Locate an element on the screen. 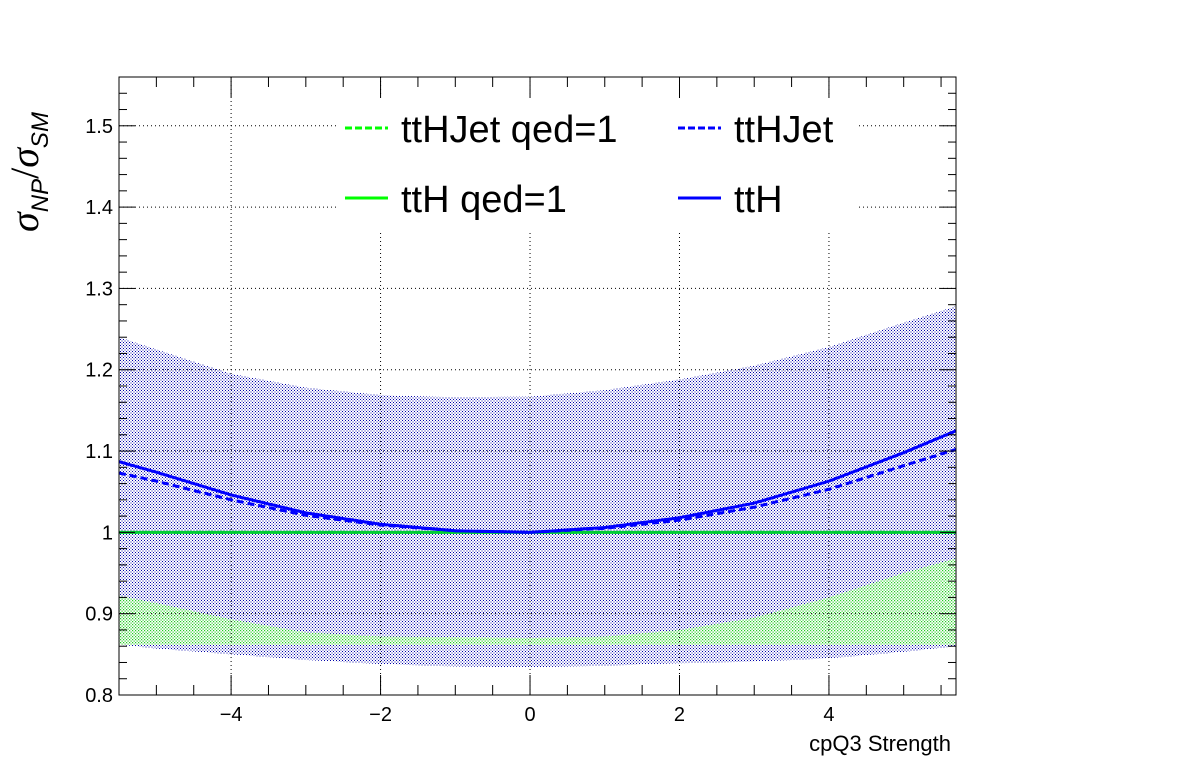 The width and height of the screenshot is (1196, 772). legend-label: ttHJet qed=1 is located at coordinates (509, 130).